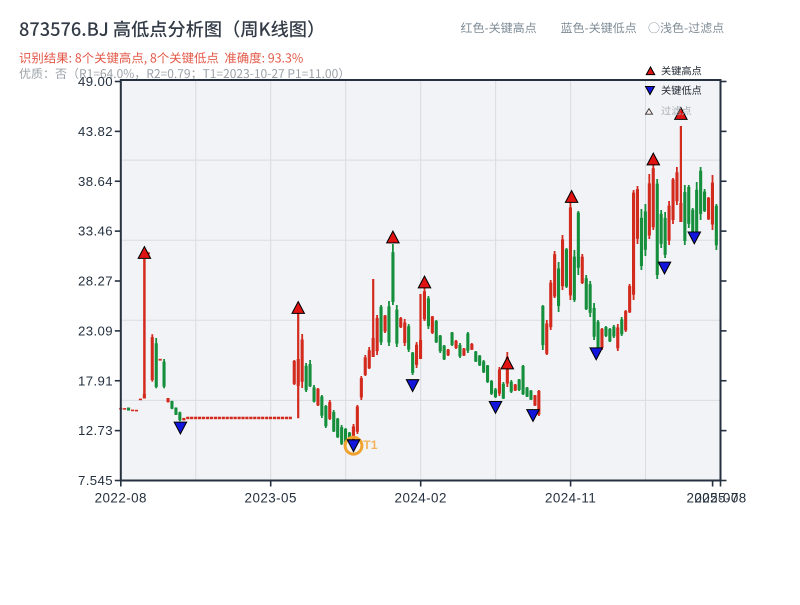  What do you see at coordinates (95, 281) in the screenshot?
I see `svg-text: 28.27` at bounding box center [95, 281].